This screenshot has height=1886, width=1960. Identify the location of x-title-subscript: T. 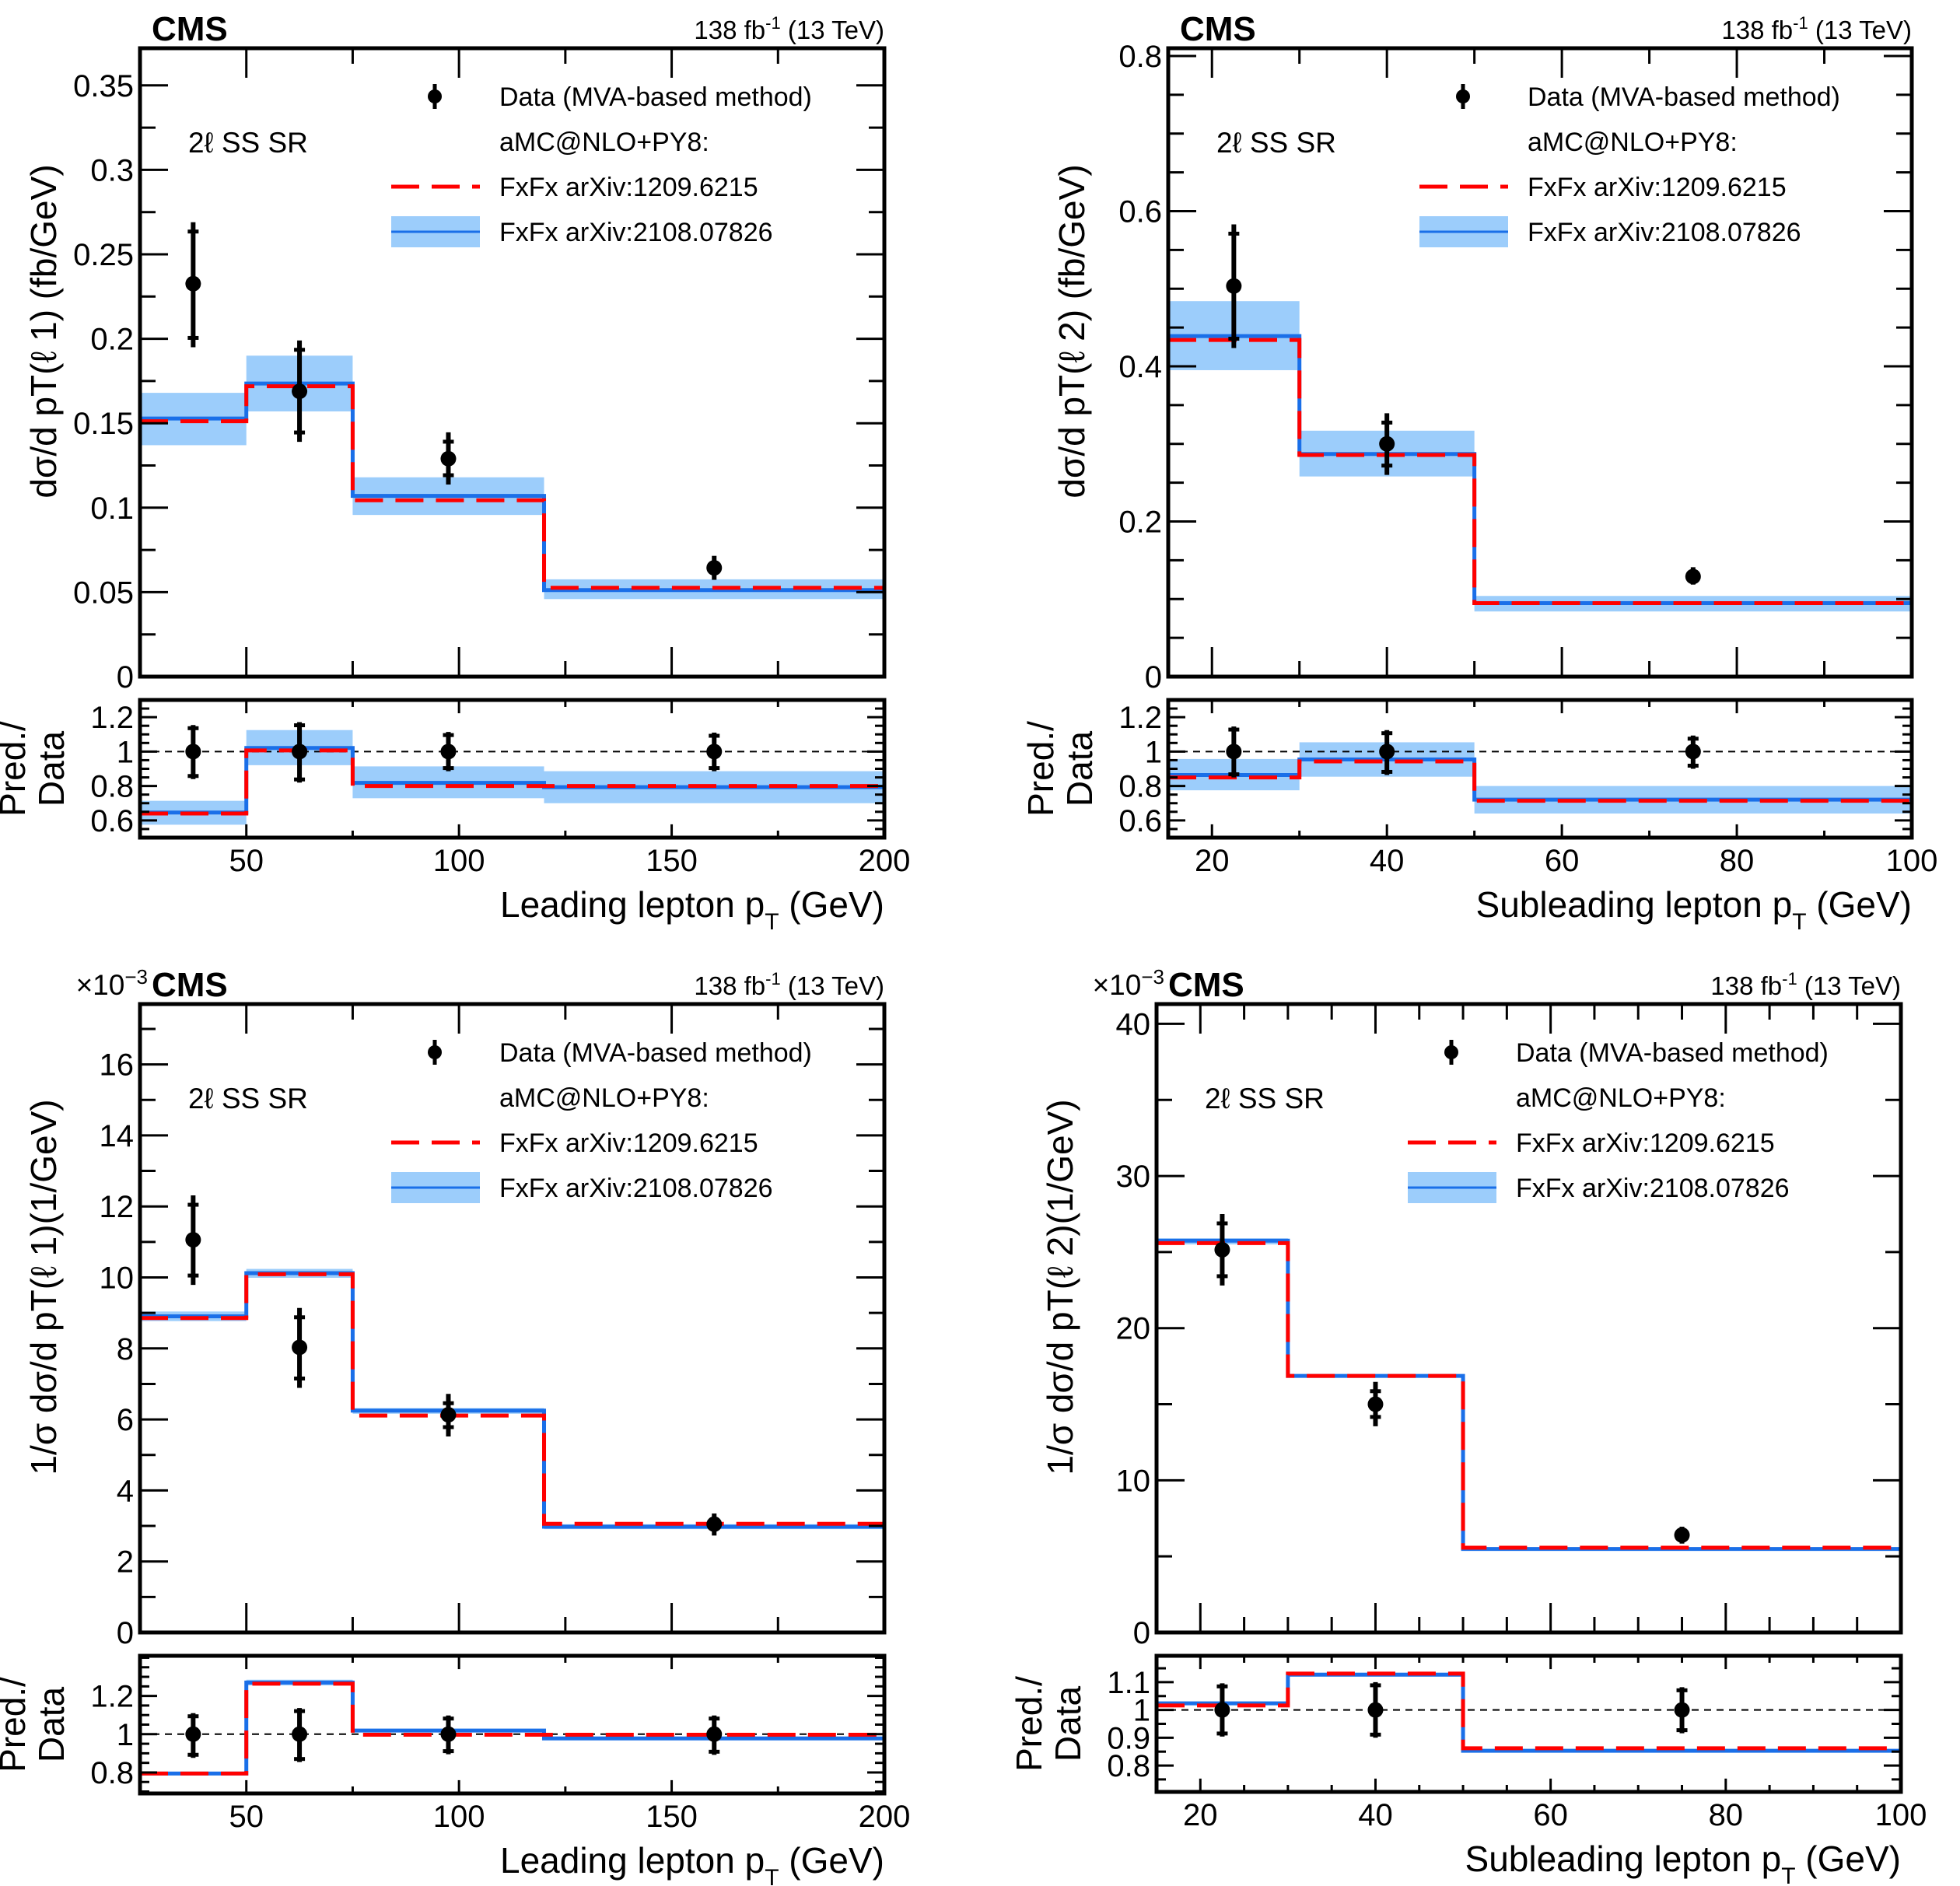
(1799, 922).